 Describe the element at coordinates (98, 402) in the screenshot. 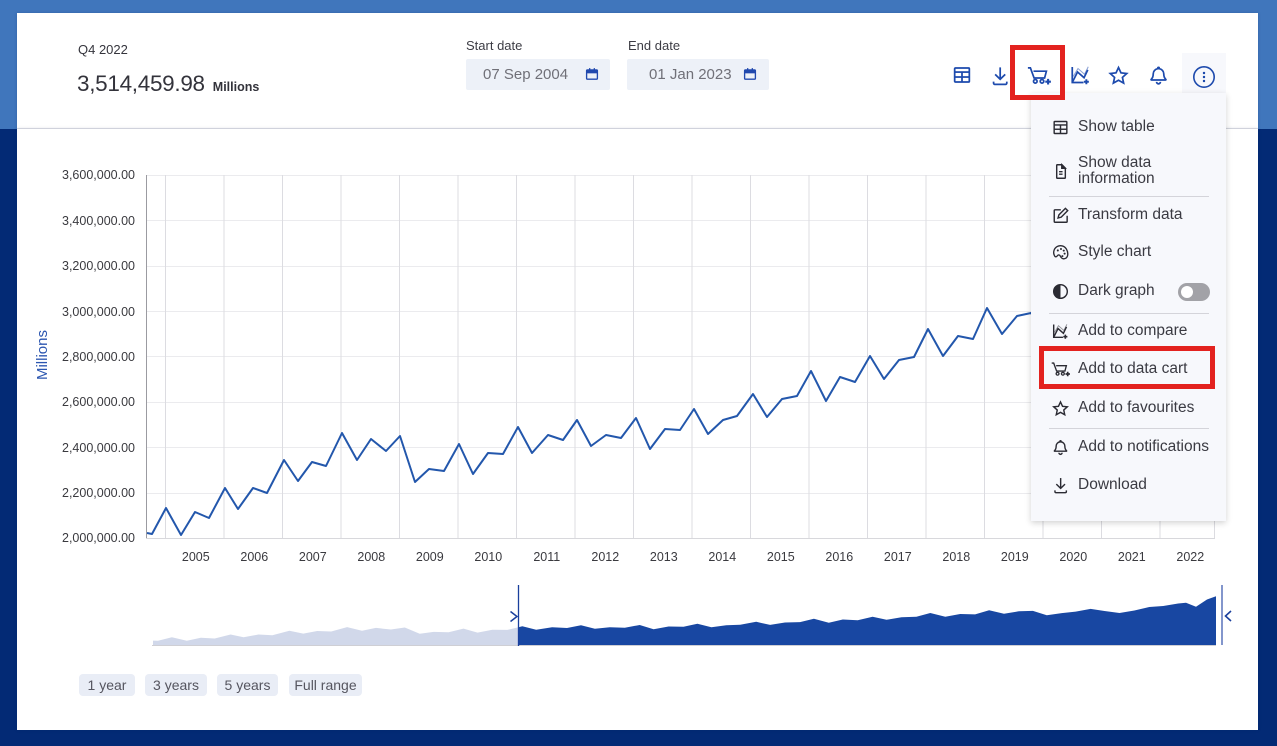

I see `svg-text: 2,600,000.00` at that location.